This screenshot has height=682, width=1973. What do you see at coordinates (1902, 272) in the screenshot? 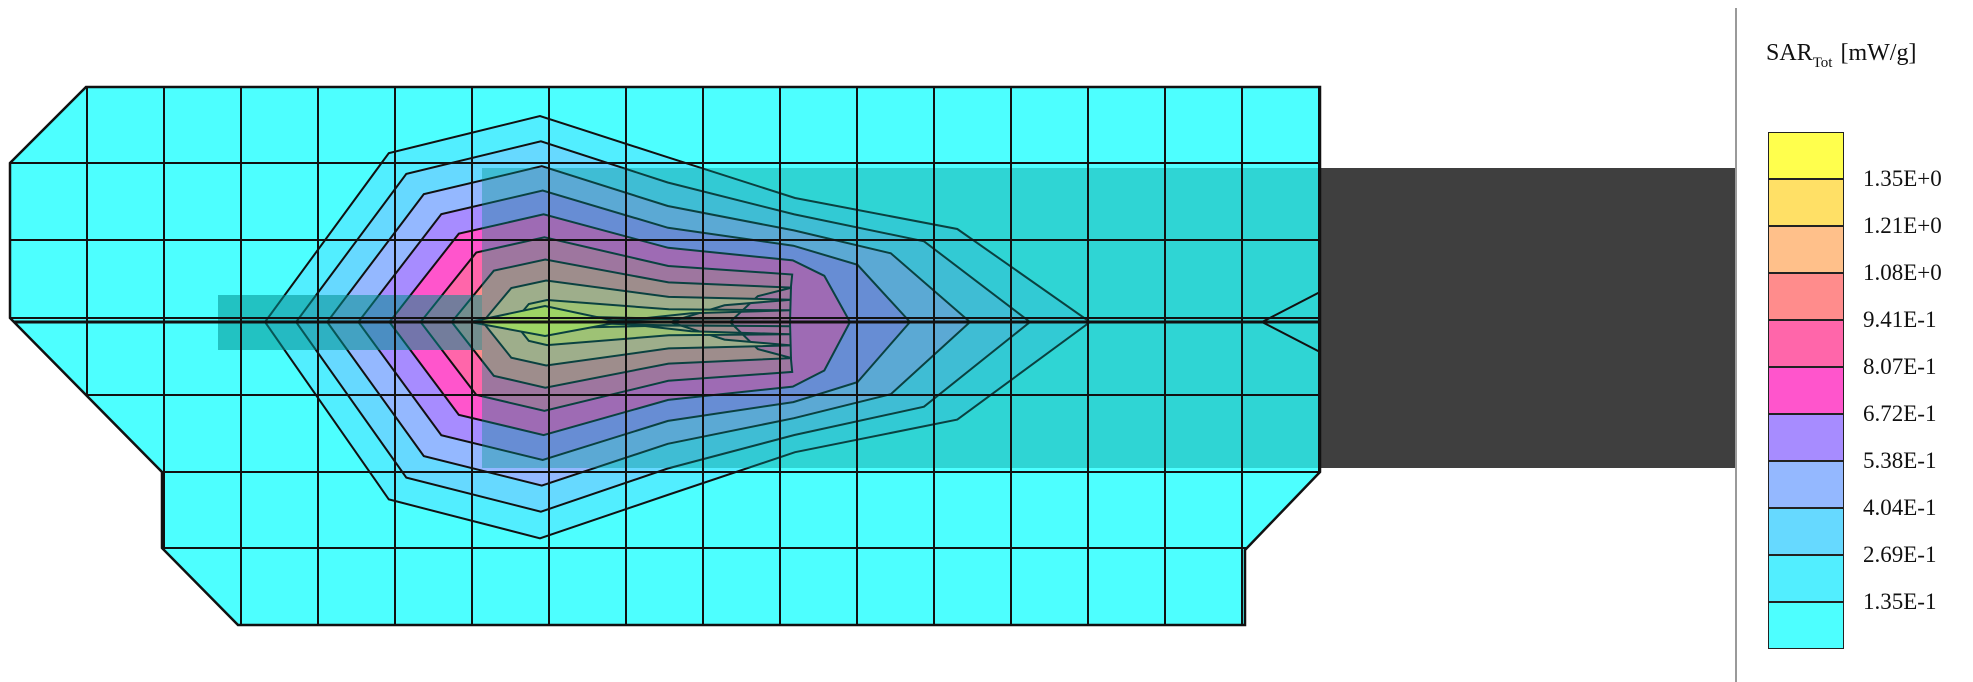
I see `colorbar-tick-label: 1.08E+0` at bounding box center [1902, 272].